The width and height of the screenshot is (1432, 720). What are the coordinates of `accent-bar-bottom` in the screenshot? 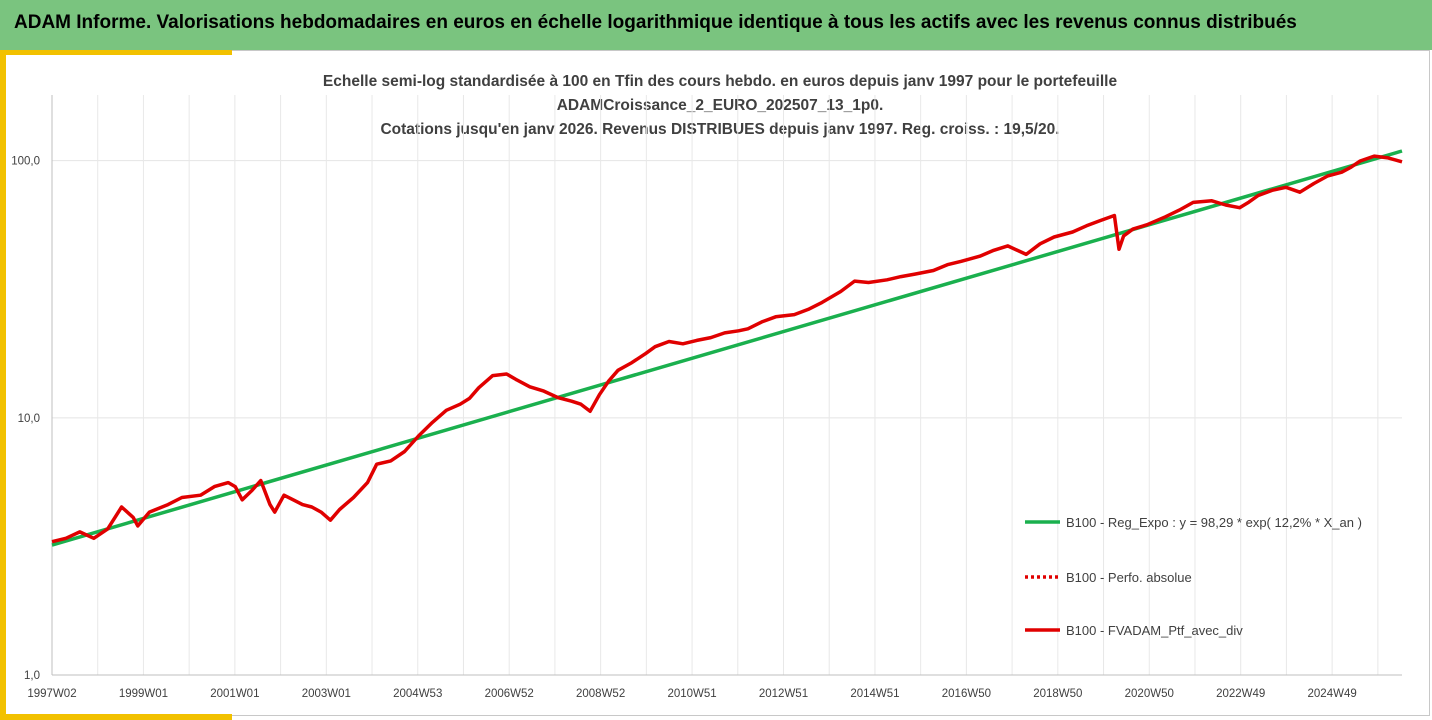 It's located at (116, 717).